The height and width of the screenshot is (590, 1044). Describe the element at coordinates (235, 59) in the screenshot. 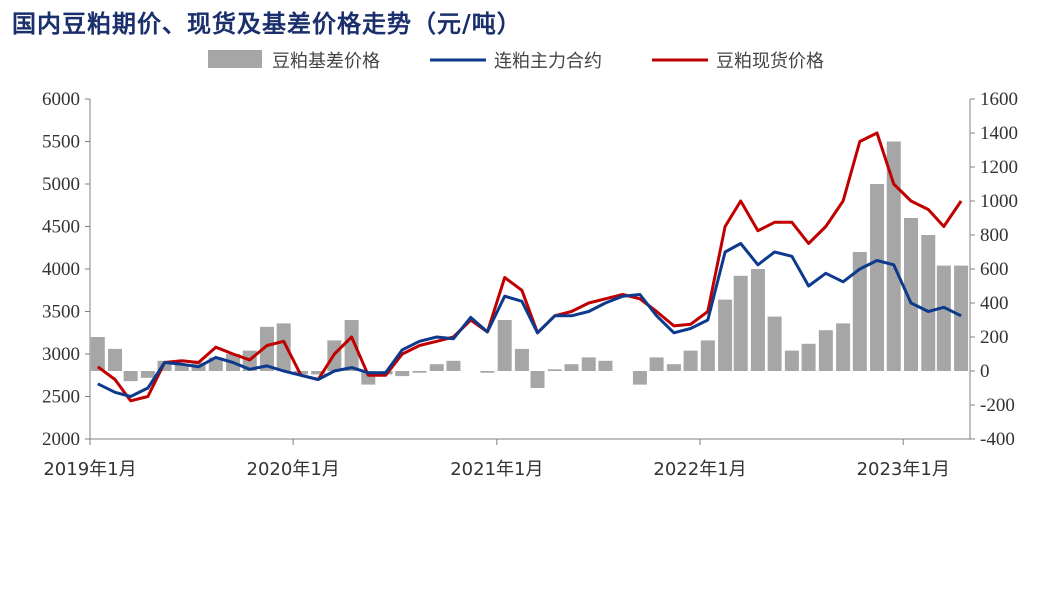

I see `legend-swatch-basis` at that location.